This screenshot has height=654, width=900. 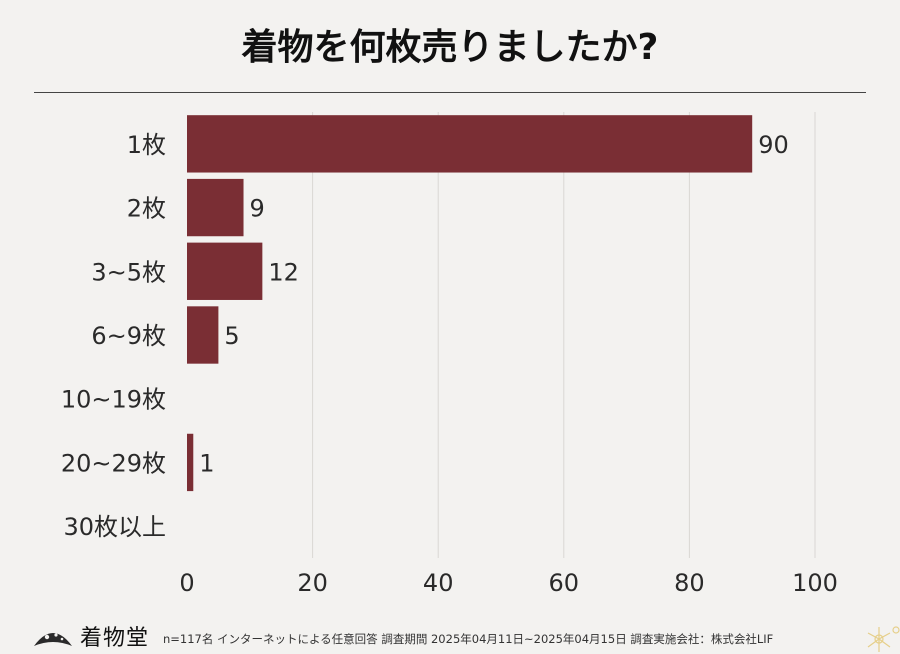 I want to click on fan-icon, so click(x=53, y=639).